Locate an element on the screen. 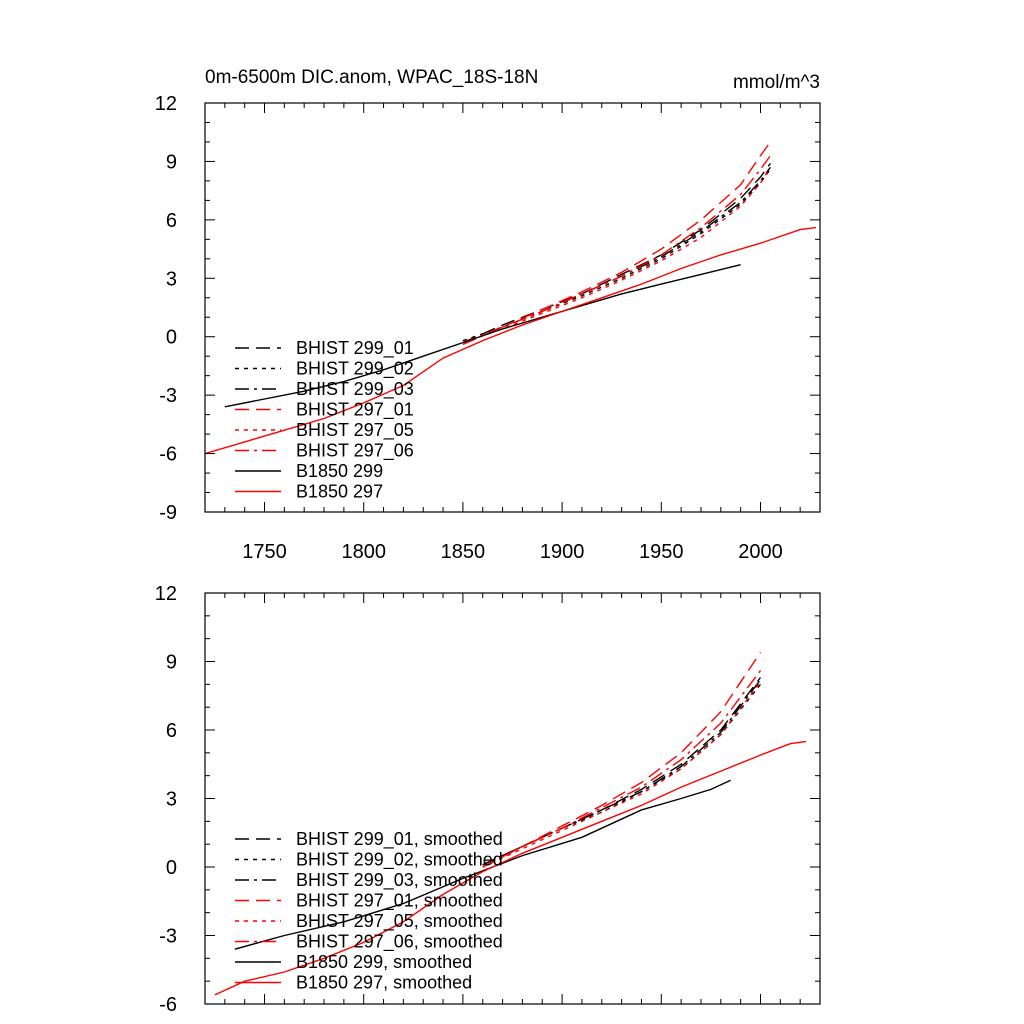 This screenshot has height=1024, width=1024. x-tick-label: 1850 is located at coordinates (463, 552).